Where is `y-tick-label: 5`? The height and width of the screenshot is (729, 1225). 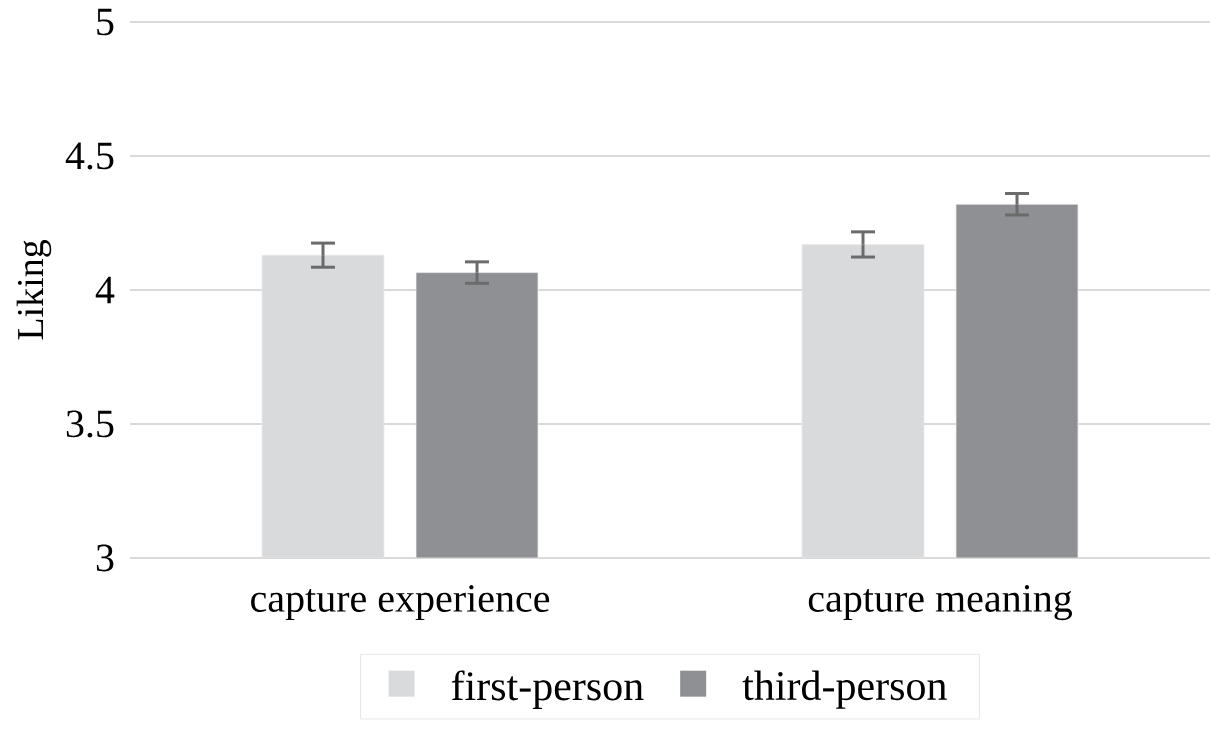
y-tick-label: 5 is located at coordinates (105, 22).